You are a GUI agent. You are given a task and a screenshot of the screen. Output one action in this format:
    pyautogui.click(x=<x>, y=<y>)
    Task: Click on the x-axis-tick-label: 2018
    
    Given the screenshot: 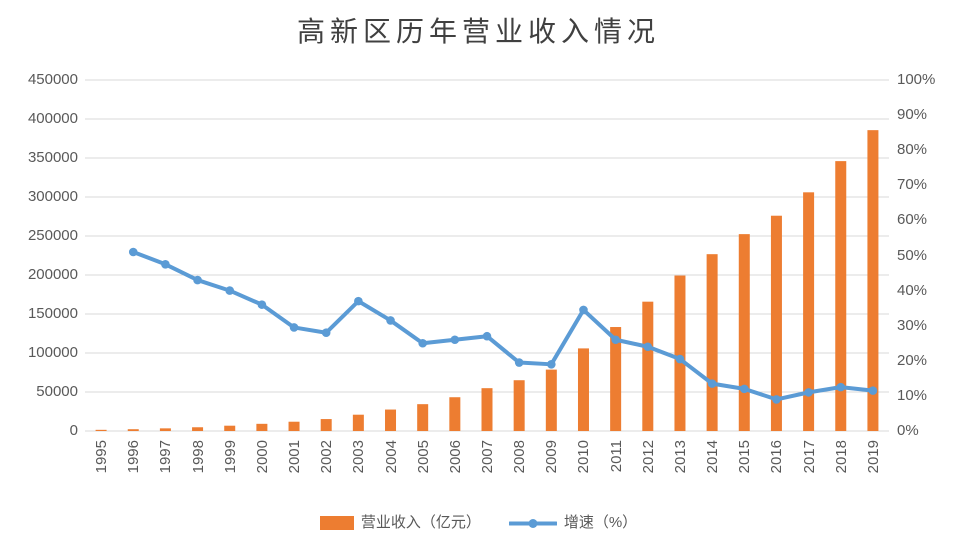 What is the action you would take?
    pyautogui.click(x=841, y=457)
    